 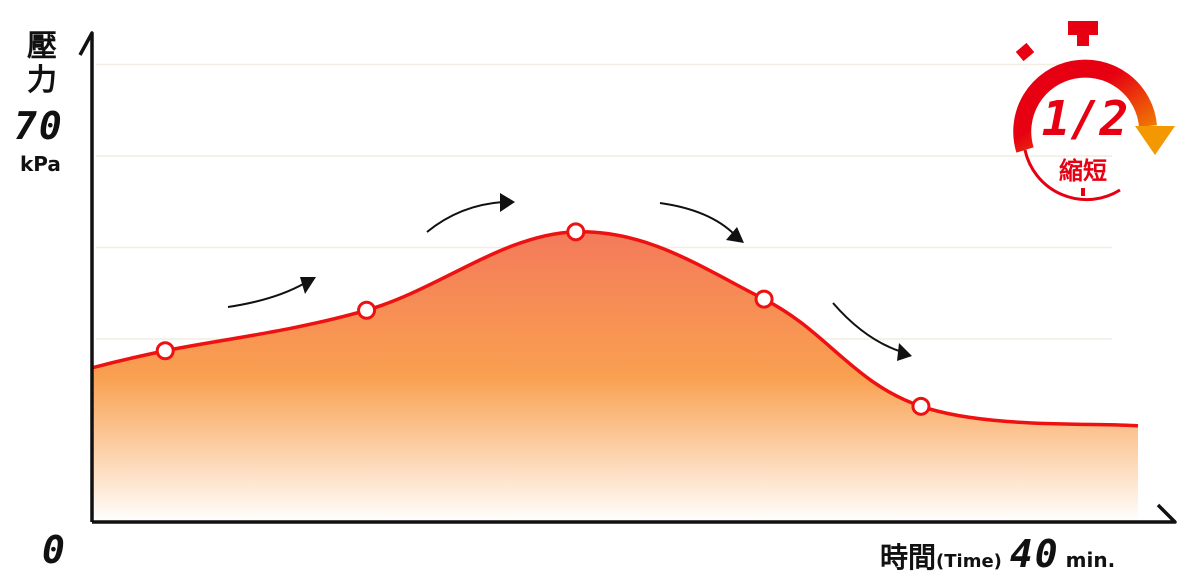 What do you see at coordinates (39, 126) in the screenshot?
I see `y-max-label: 70` at bounding box center [39, 126].